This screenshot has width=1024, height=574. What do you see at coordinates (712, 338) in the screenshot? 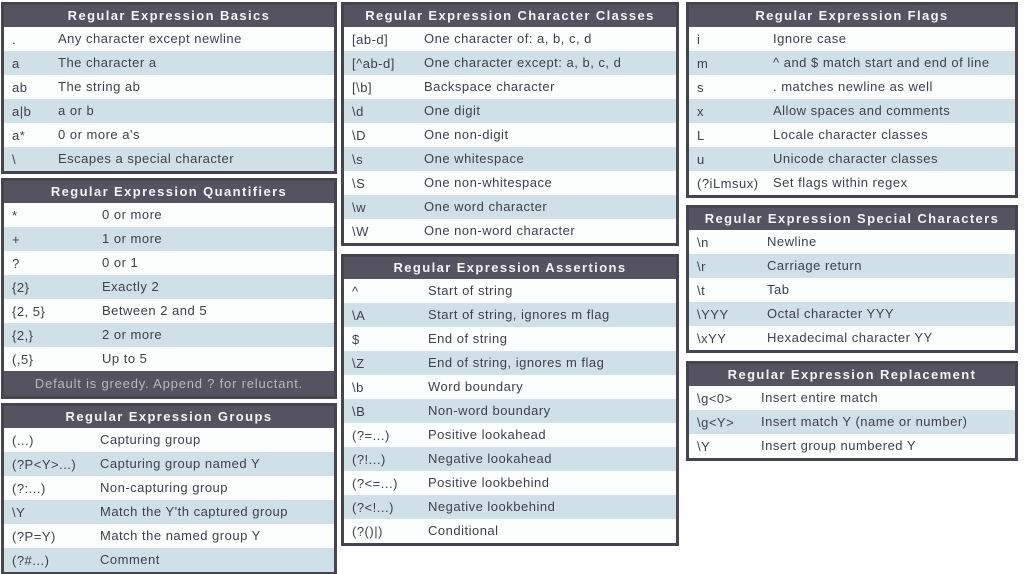
I see `pattern-symbol: \xYY` at bounding box center [712, 338].